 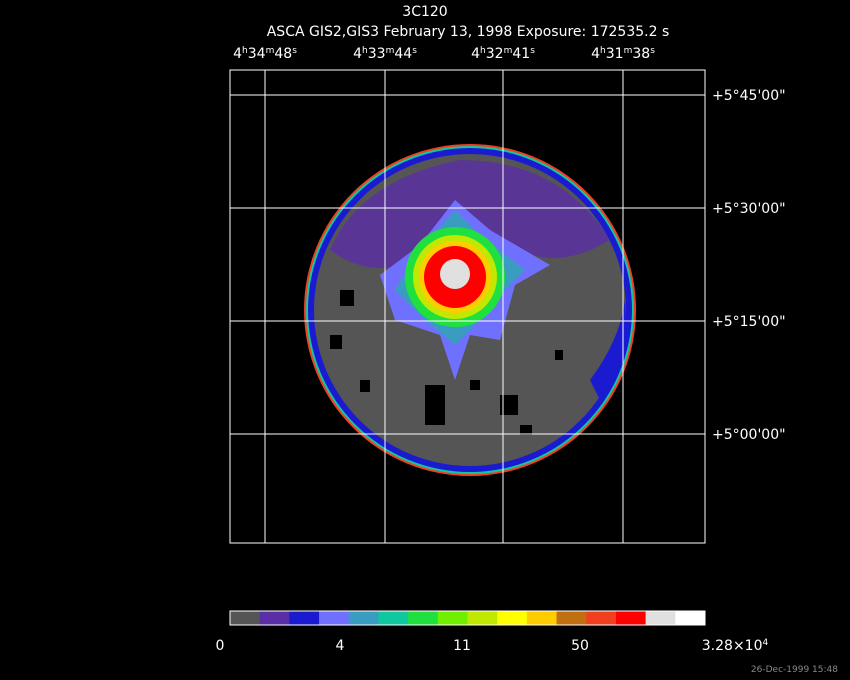 What do you see at coordinates (424, 12) in the screenshot?
I see `title: 3C120` at bounding box center [424, 12].